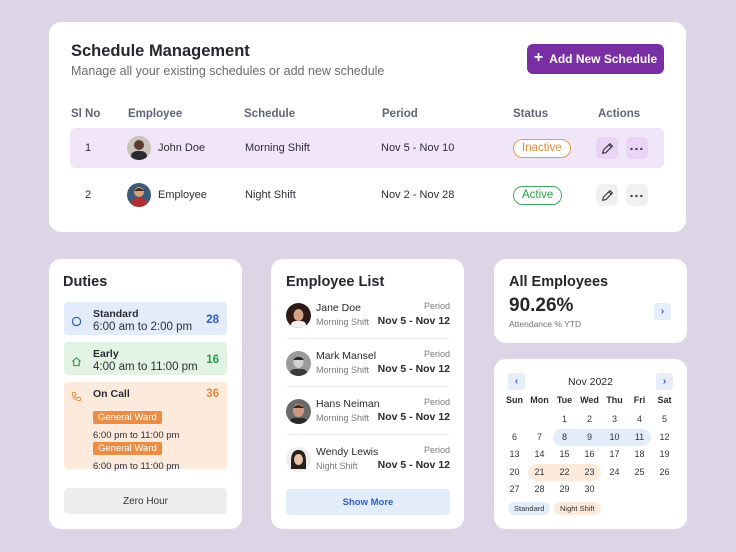 This screenshot has width=736, height=552. What do you see at coordinates (564, 419) in the screenshot?
I see `calendar-day: 1` at bounding box center [564, 419].